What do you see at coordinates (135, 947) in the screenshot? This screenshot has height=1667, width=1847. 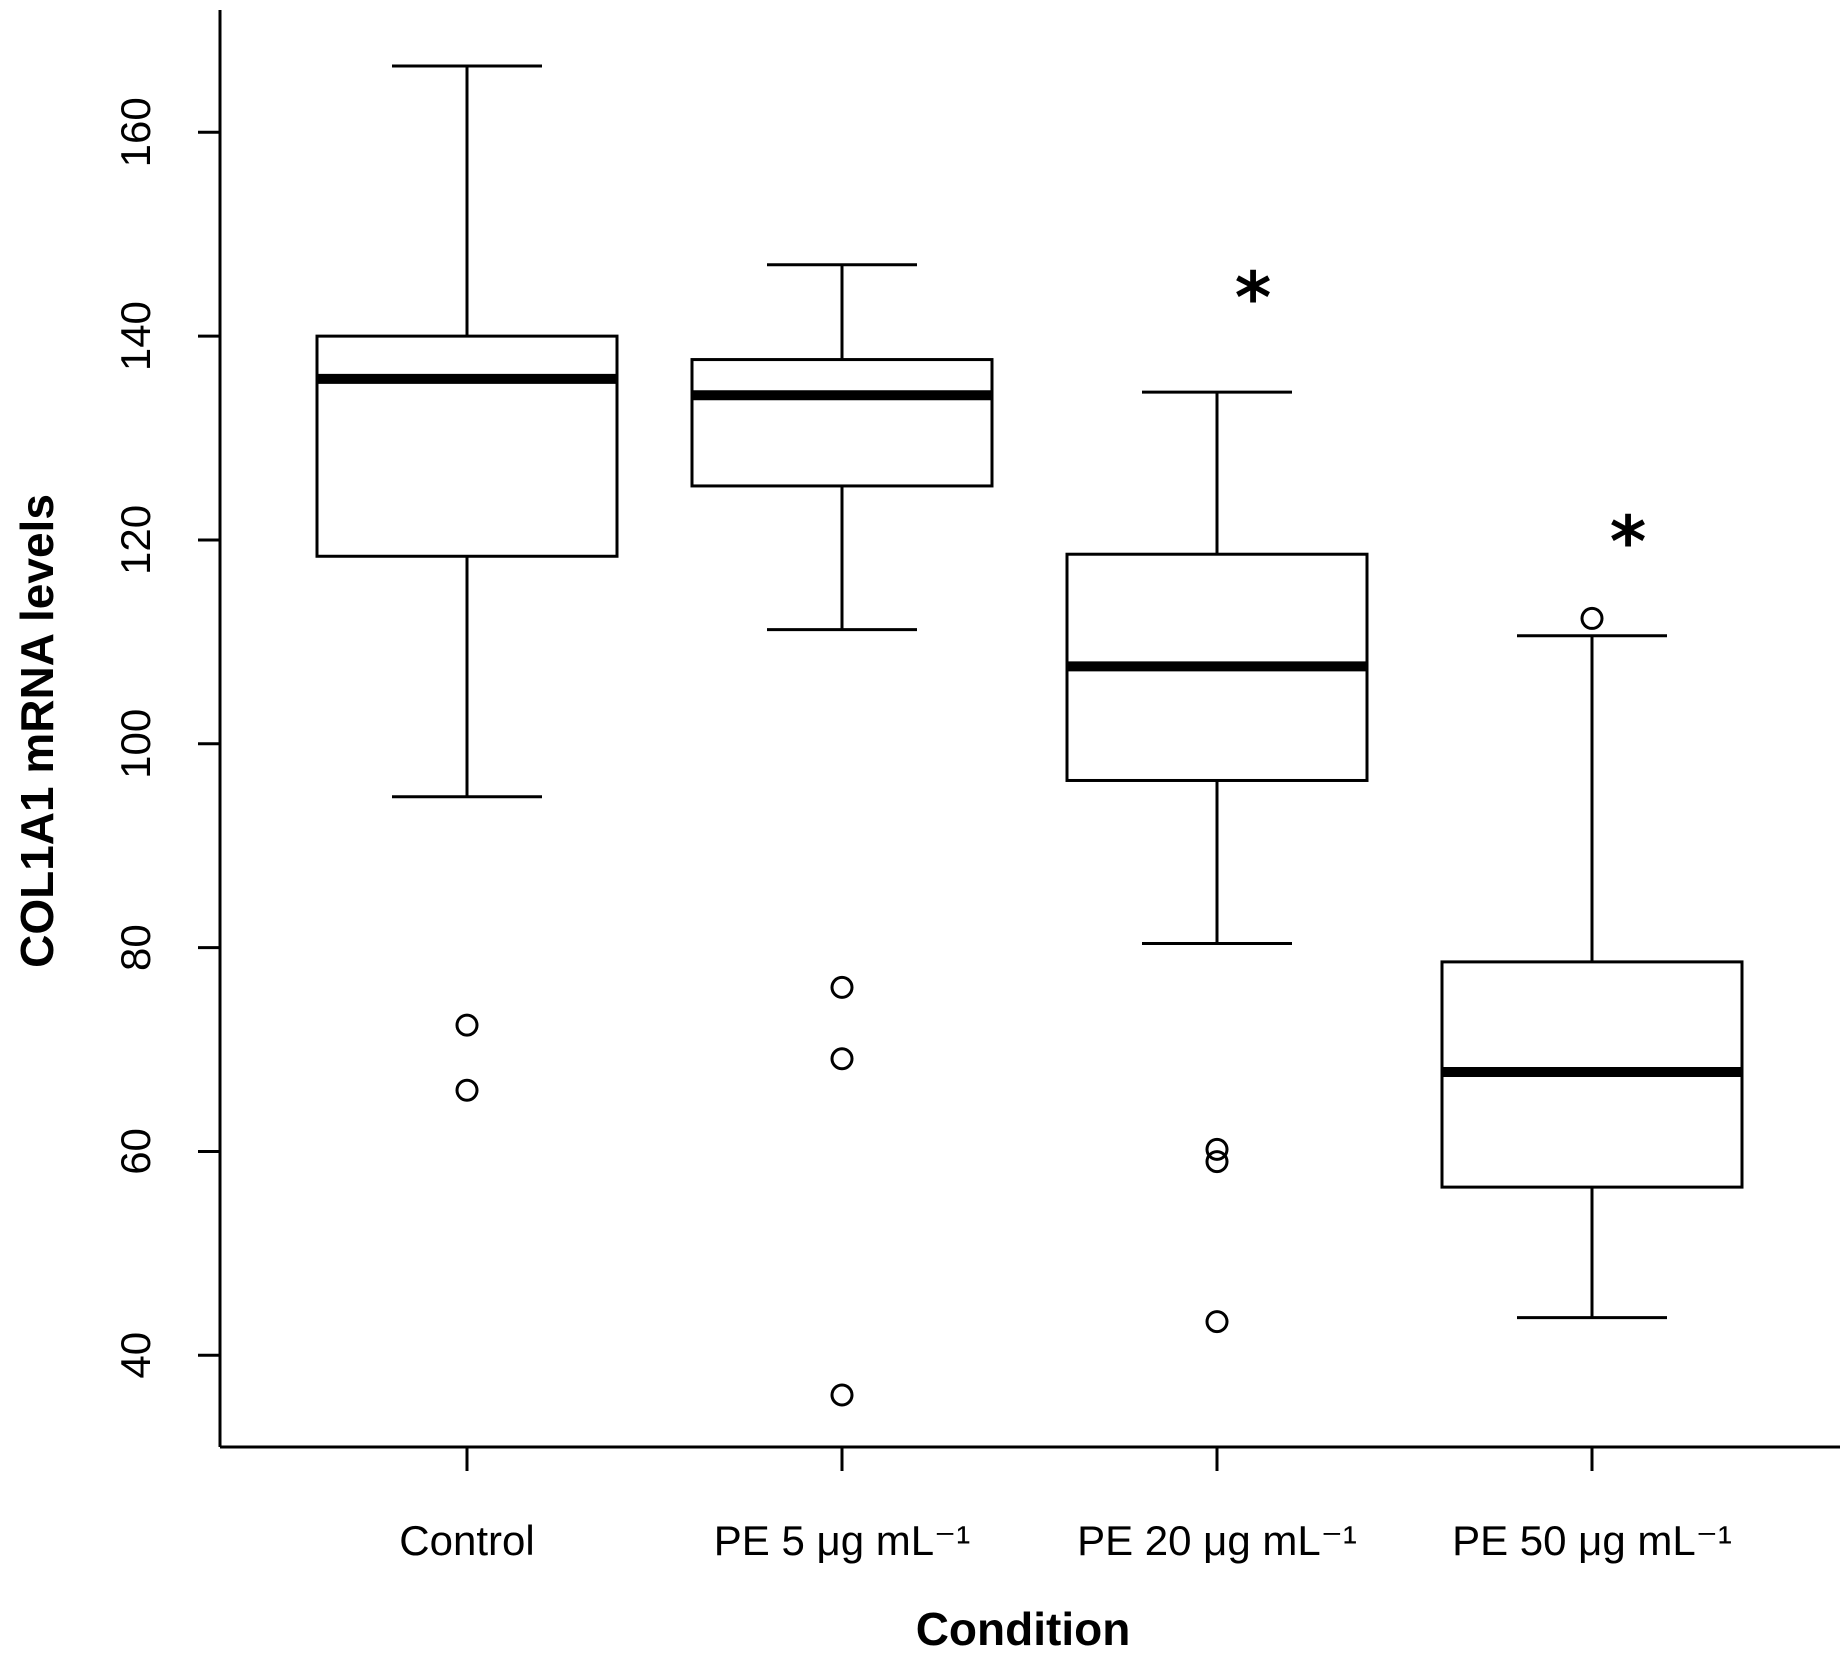 I see `y-tick-label: 80` at bounding box center [135, 947].